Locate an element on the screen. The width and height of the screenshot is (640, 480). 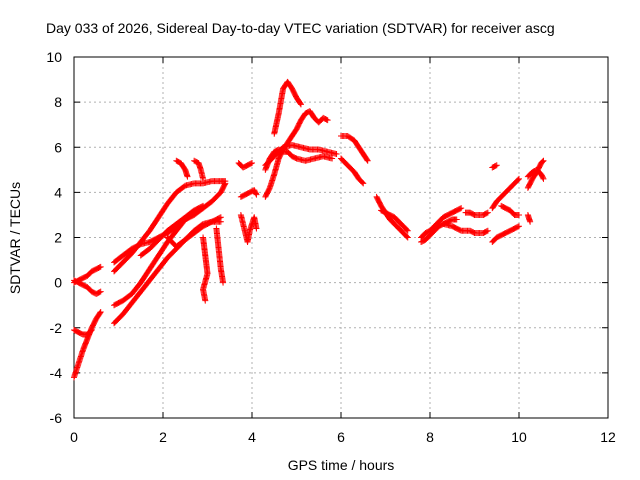
y-tick-label: 6 is located at coordinates (58, 147).